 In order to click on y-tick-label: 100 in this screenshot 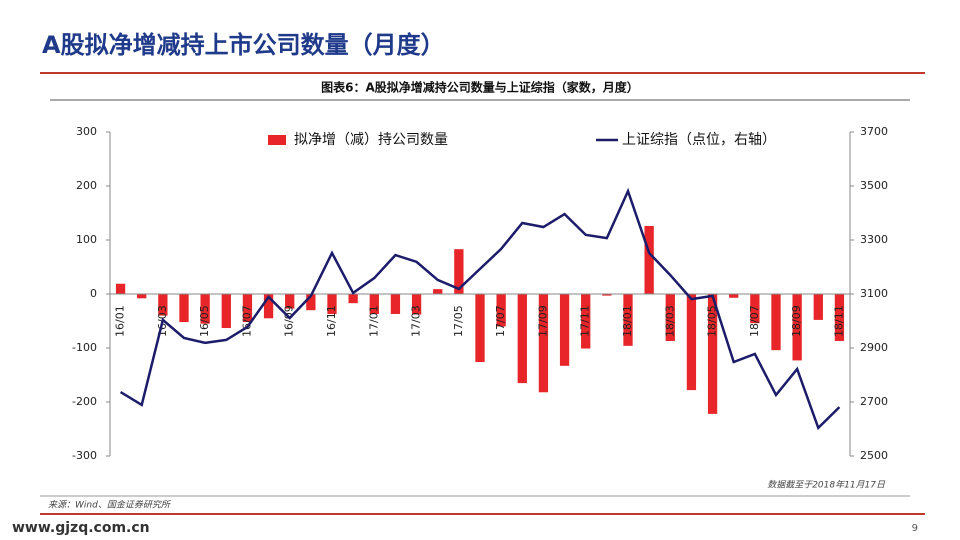, I will do `click(86, 239)`.